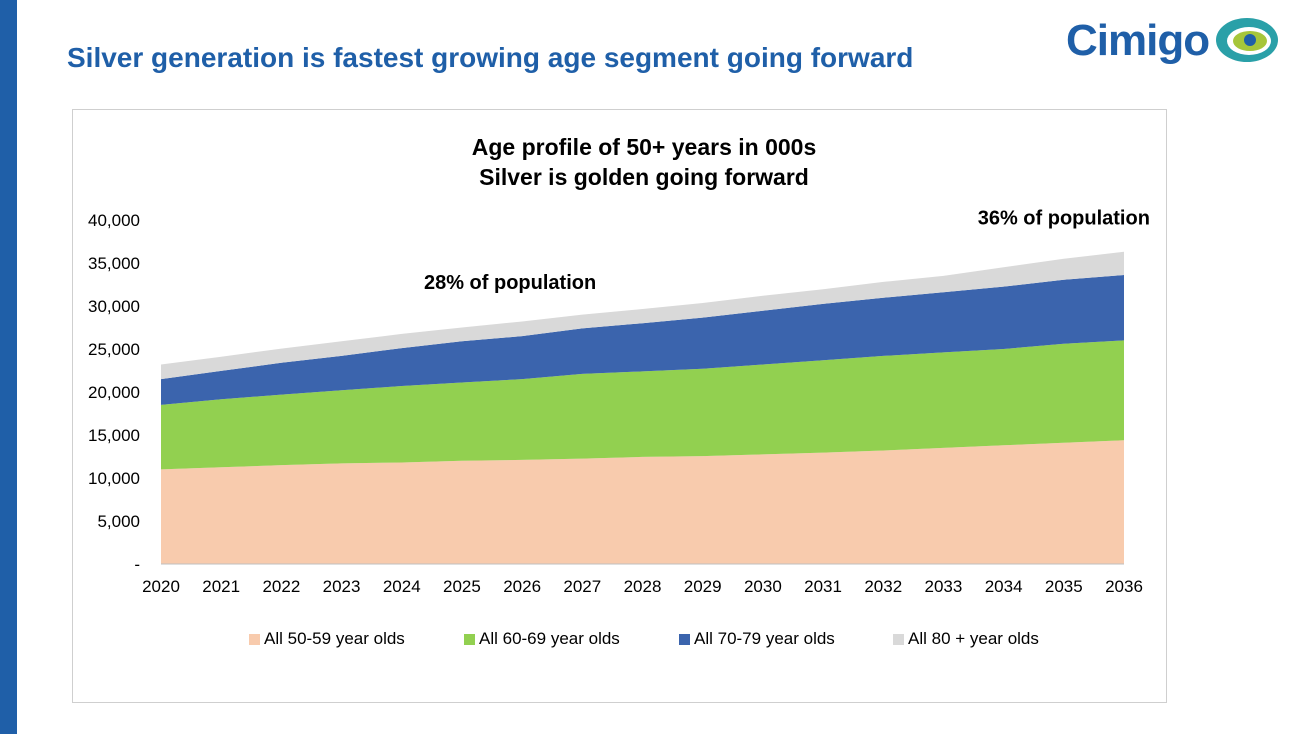 The width and height of the screenshot is (1300, 734). I want to click on legend-item: All 80 + year olds, so click(966, 639).